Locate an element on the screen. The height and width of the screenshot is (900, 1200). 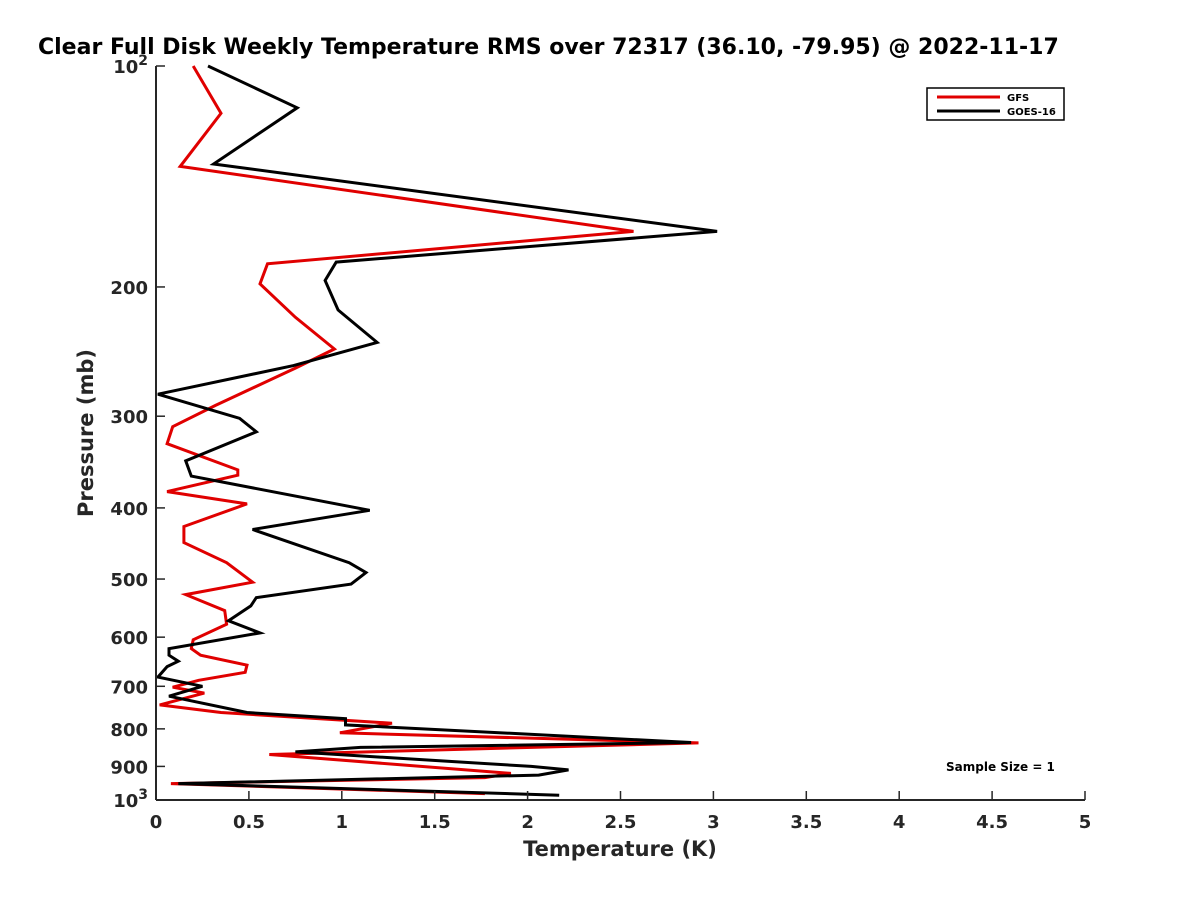
x-axis-label: Temperature (K) is located at coordinates (620, 849).